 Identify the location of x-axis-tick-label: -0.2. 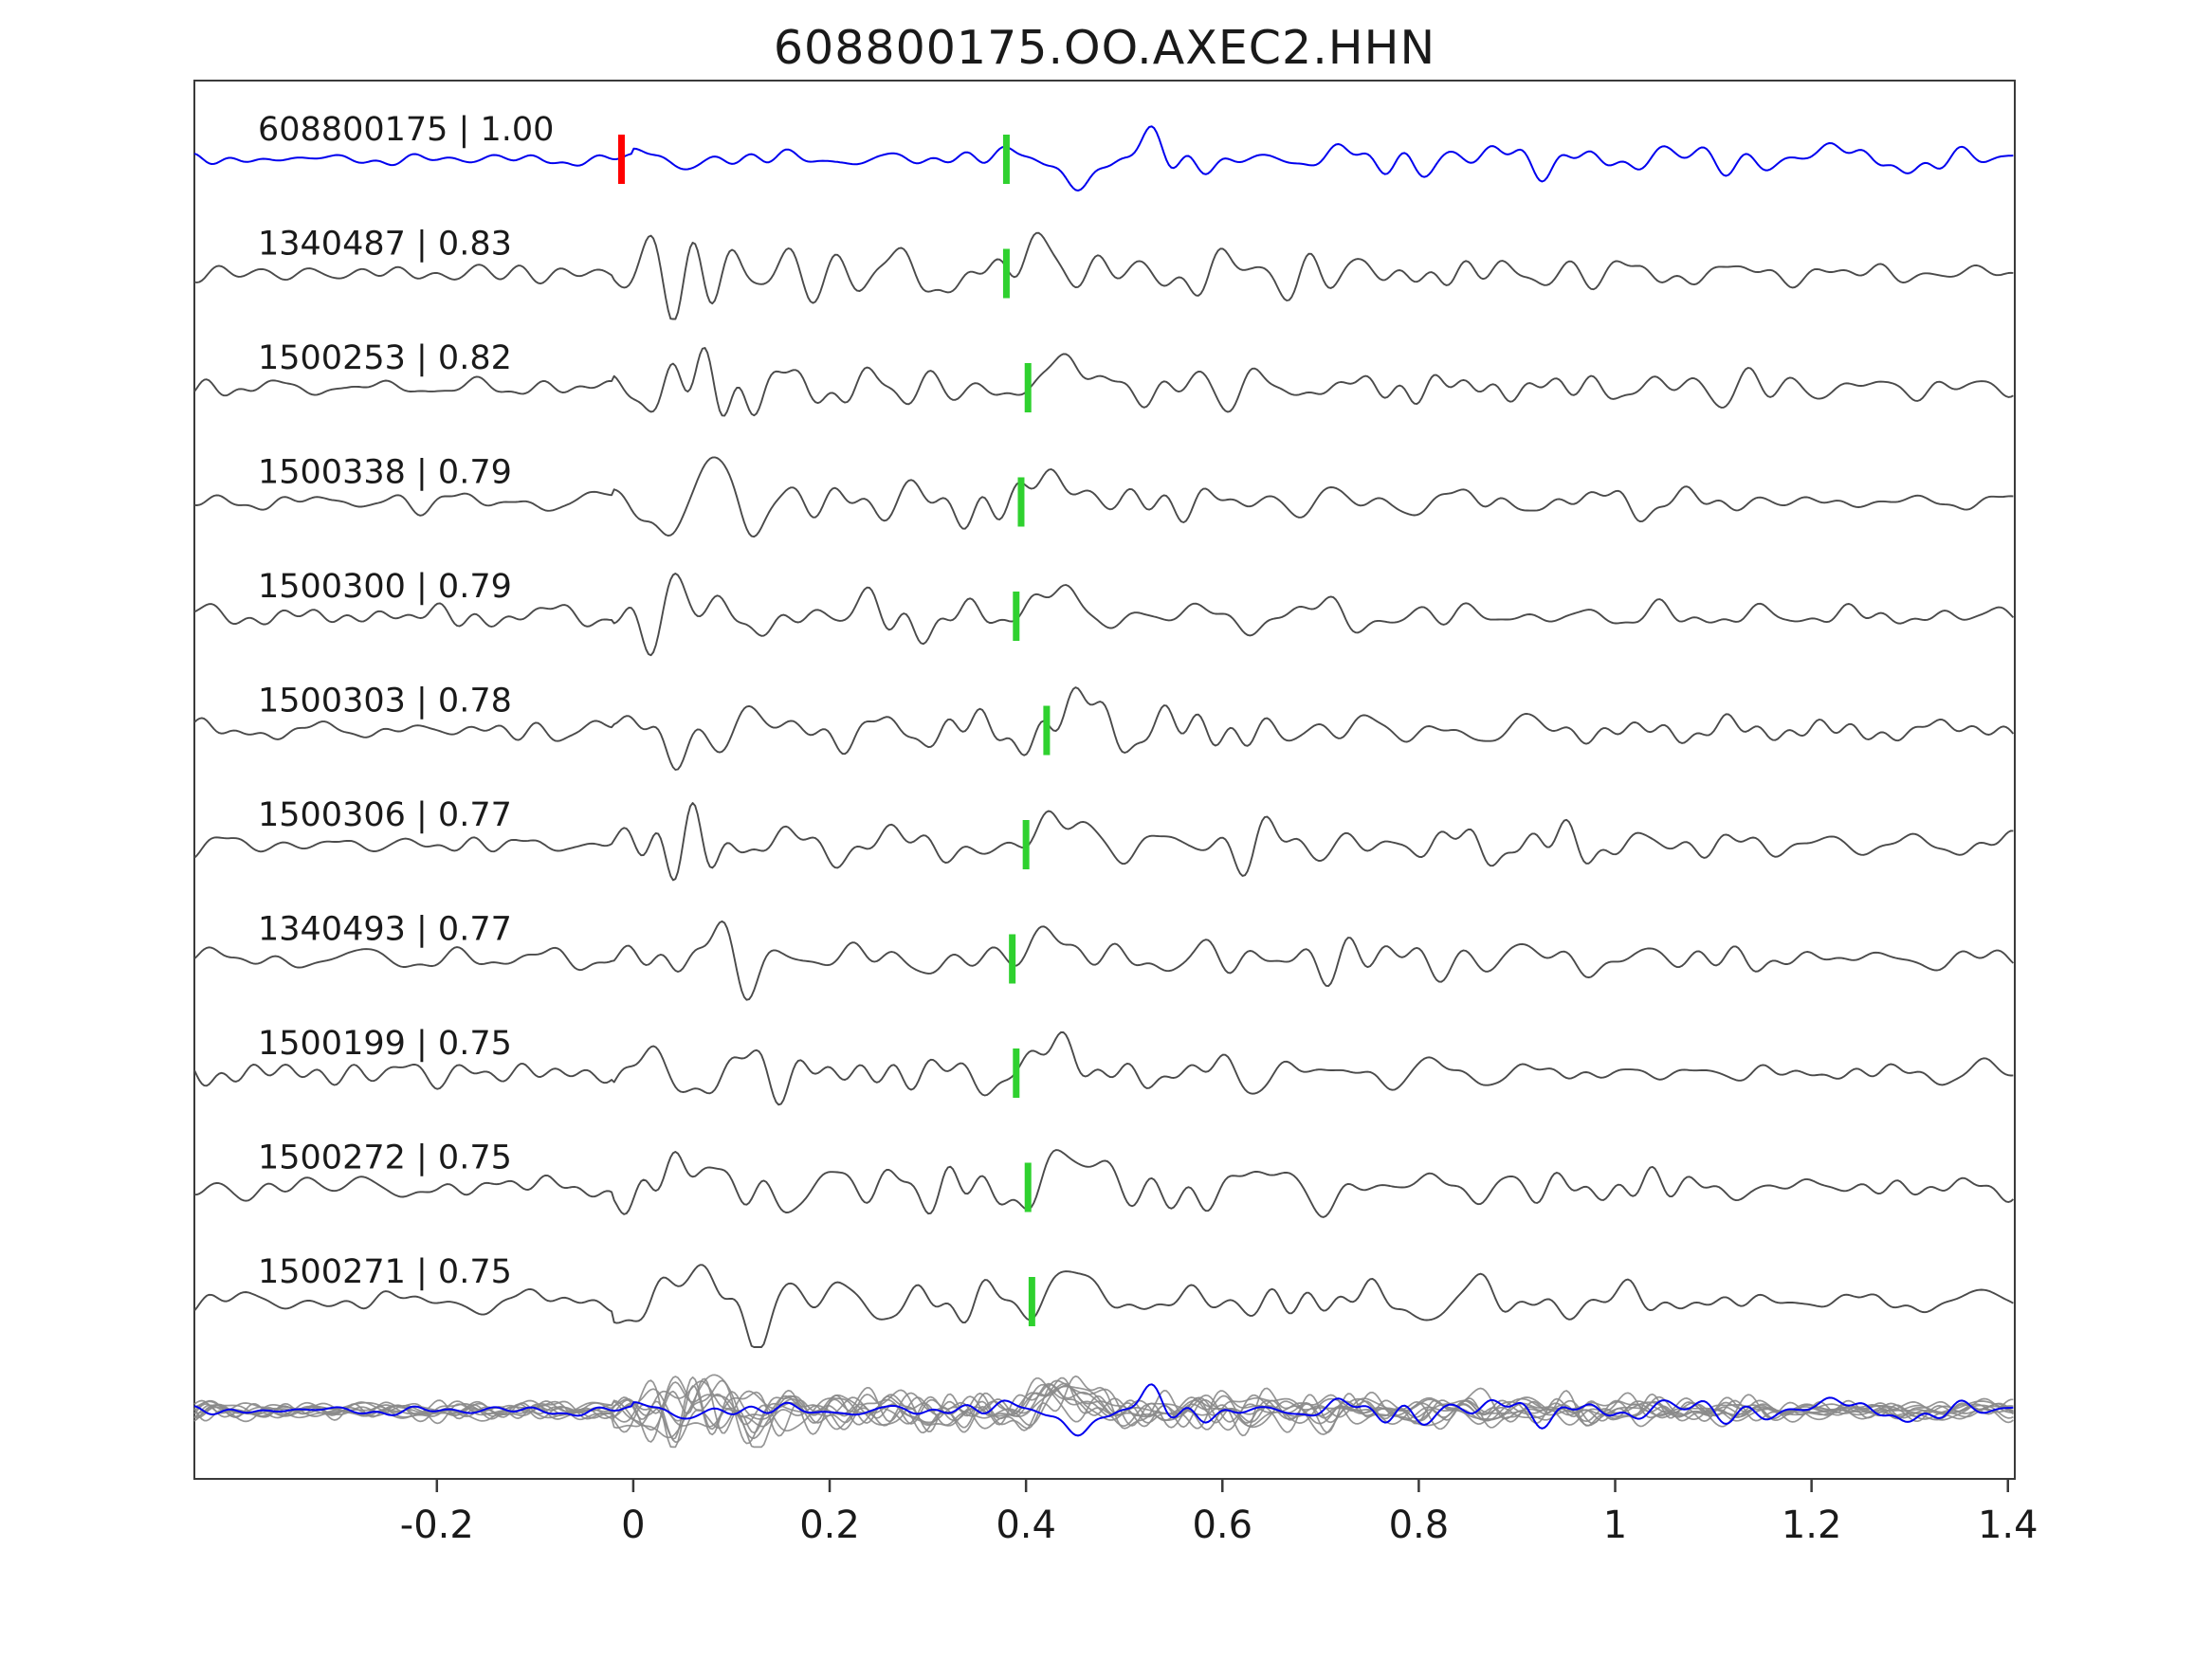
(437, 1525).